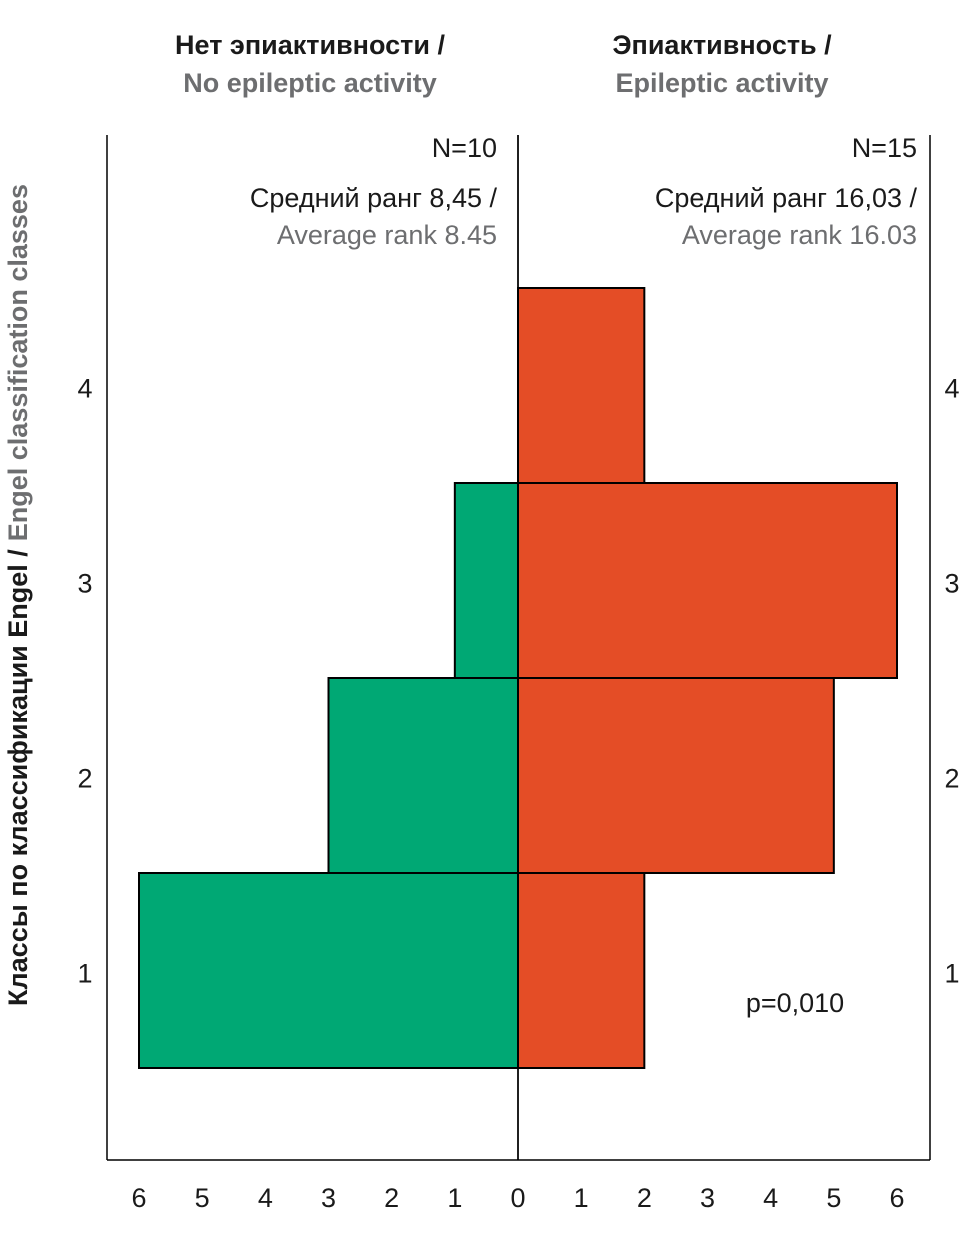 Image resolution: width=961 pixels, height=1254 pixels. Describe the element at coordinates (374, 198) in the screenshot. I see `rank-label: Средний ранг 8,45 /` at that location.